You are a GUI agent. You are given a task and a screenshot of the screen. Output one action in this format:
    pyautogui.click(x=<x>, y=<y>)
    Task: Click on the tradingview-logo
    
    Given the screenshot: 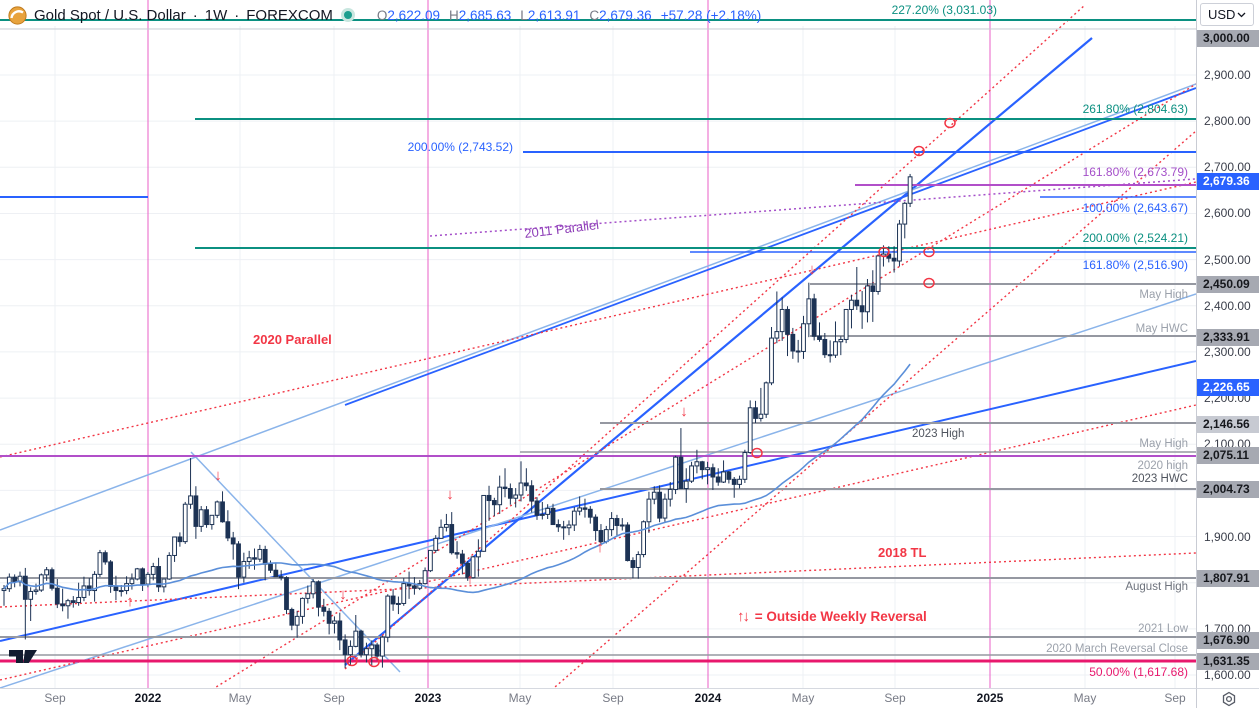 What is the action you would take?
    pyautogui.click(x=23, y=656)
    